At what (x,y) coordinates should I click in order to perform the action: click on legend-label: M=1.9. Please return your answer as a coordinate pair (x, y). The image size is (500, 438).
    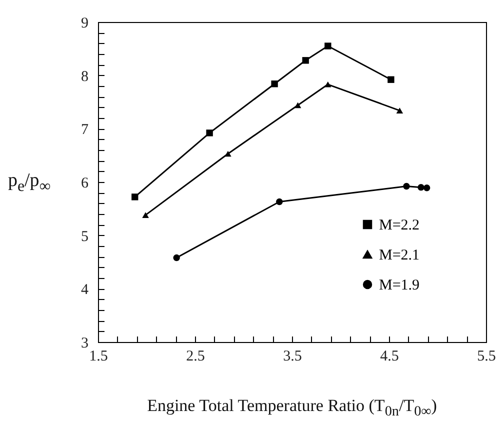
    Looking at the image, I should click on (399, 286).